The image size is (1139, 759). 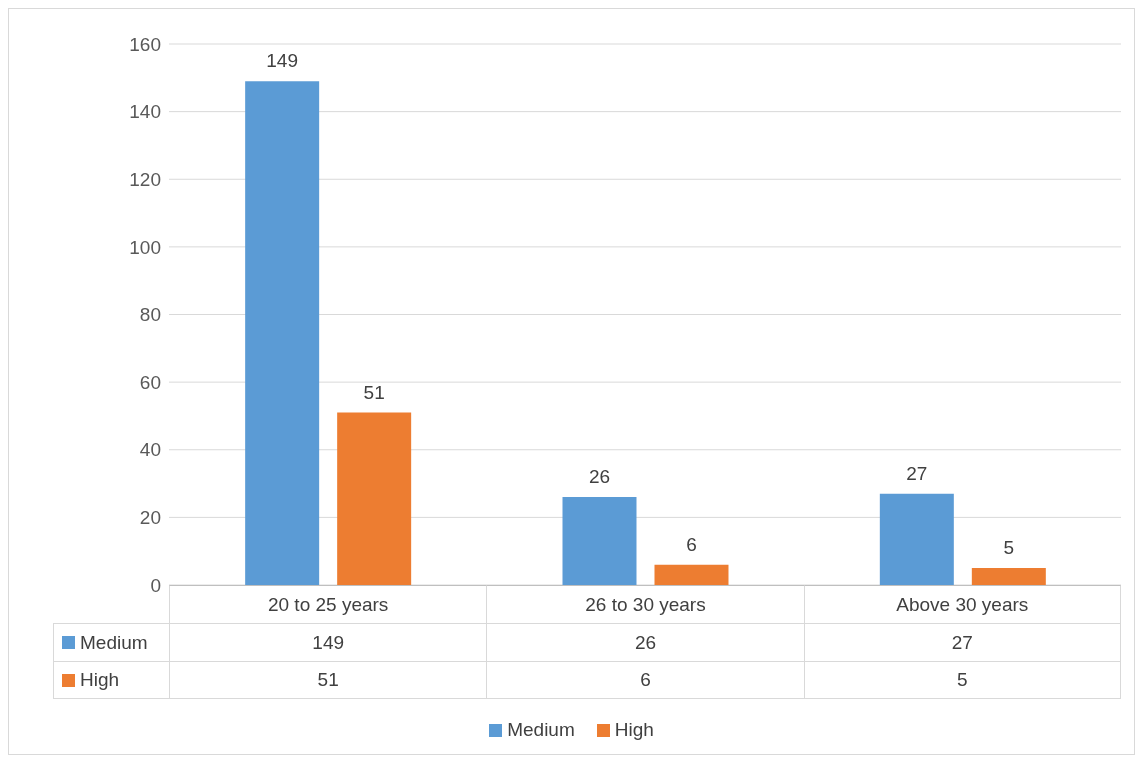 I want to click on x-tick-label: 20 to 25 years, so click(x=328, y=604).